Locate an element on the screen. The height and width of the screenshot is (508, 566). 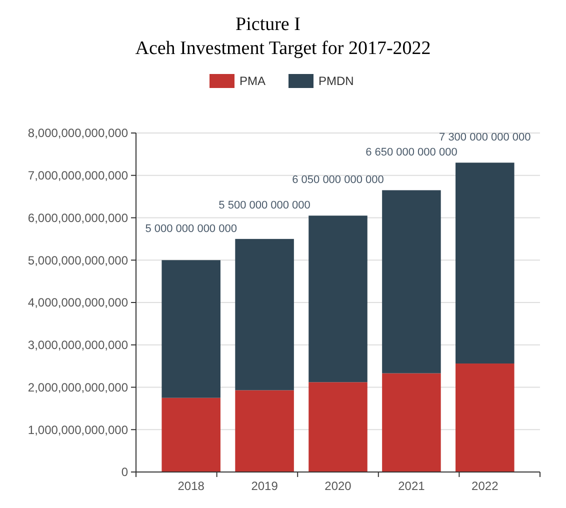
total-label: 6 050 000 000 000 is located at coordinates (338, 180).